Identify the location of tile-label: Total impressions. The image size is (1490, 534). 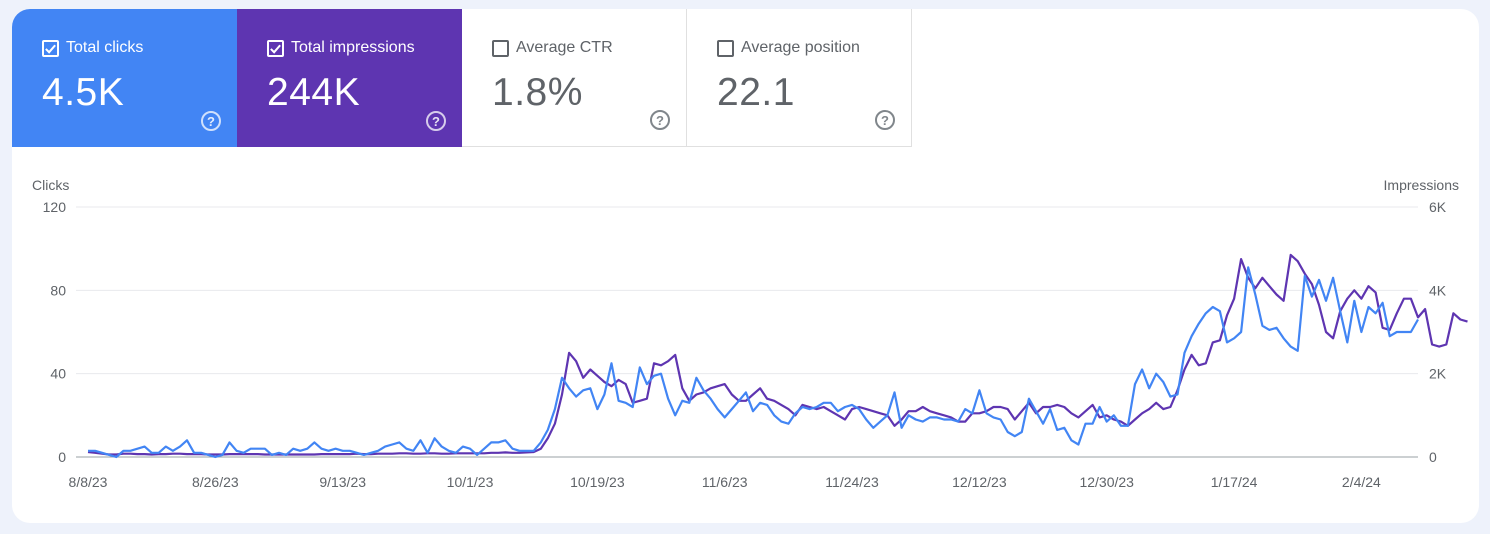
(353, 47).